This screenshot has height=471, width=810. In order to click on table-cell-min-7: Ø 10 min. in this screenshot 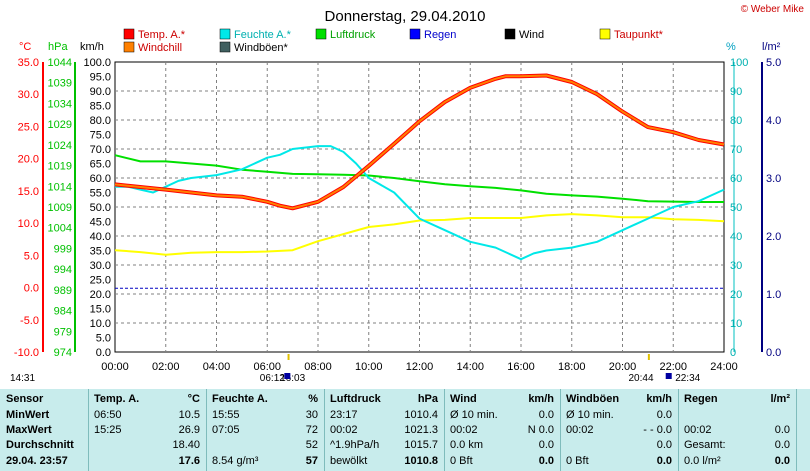, I will do `click(474, 415)`.